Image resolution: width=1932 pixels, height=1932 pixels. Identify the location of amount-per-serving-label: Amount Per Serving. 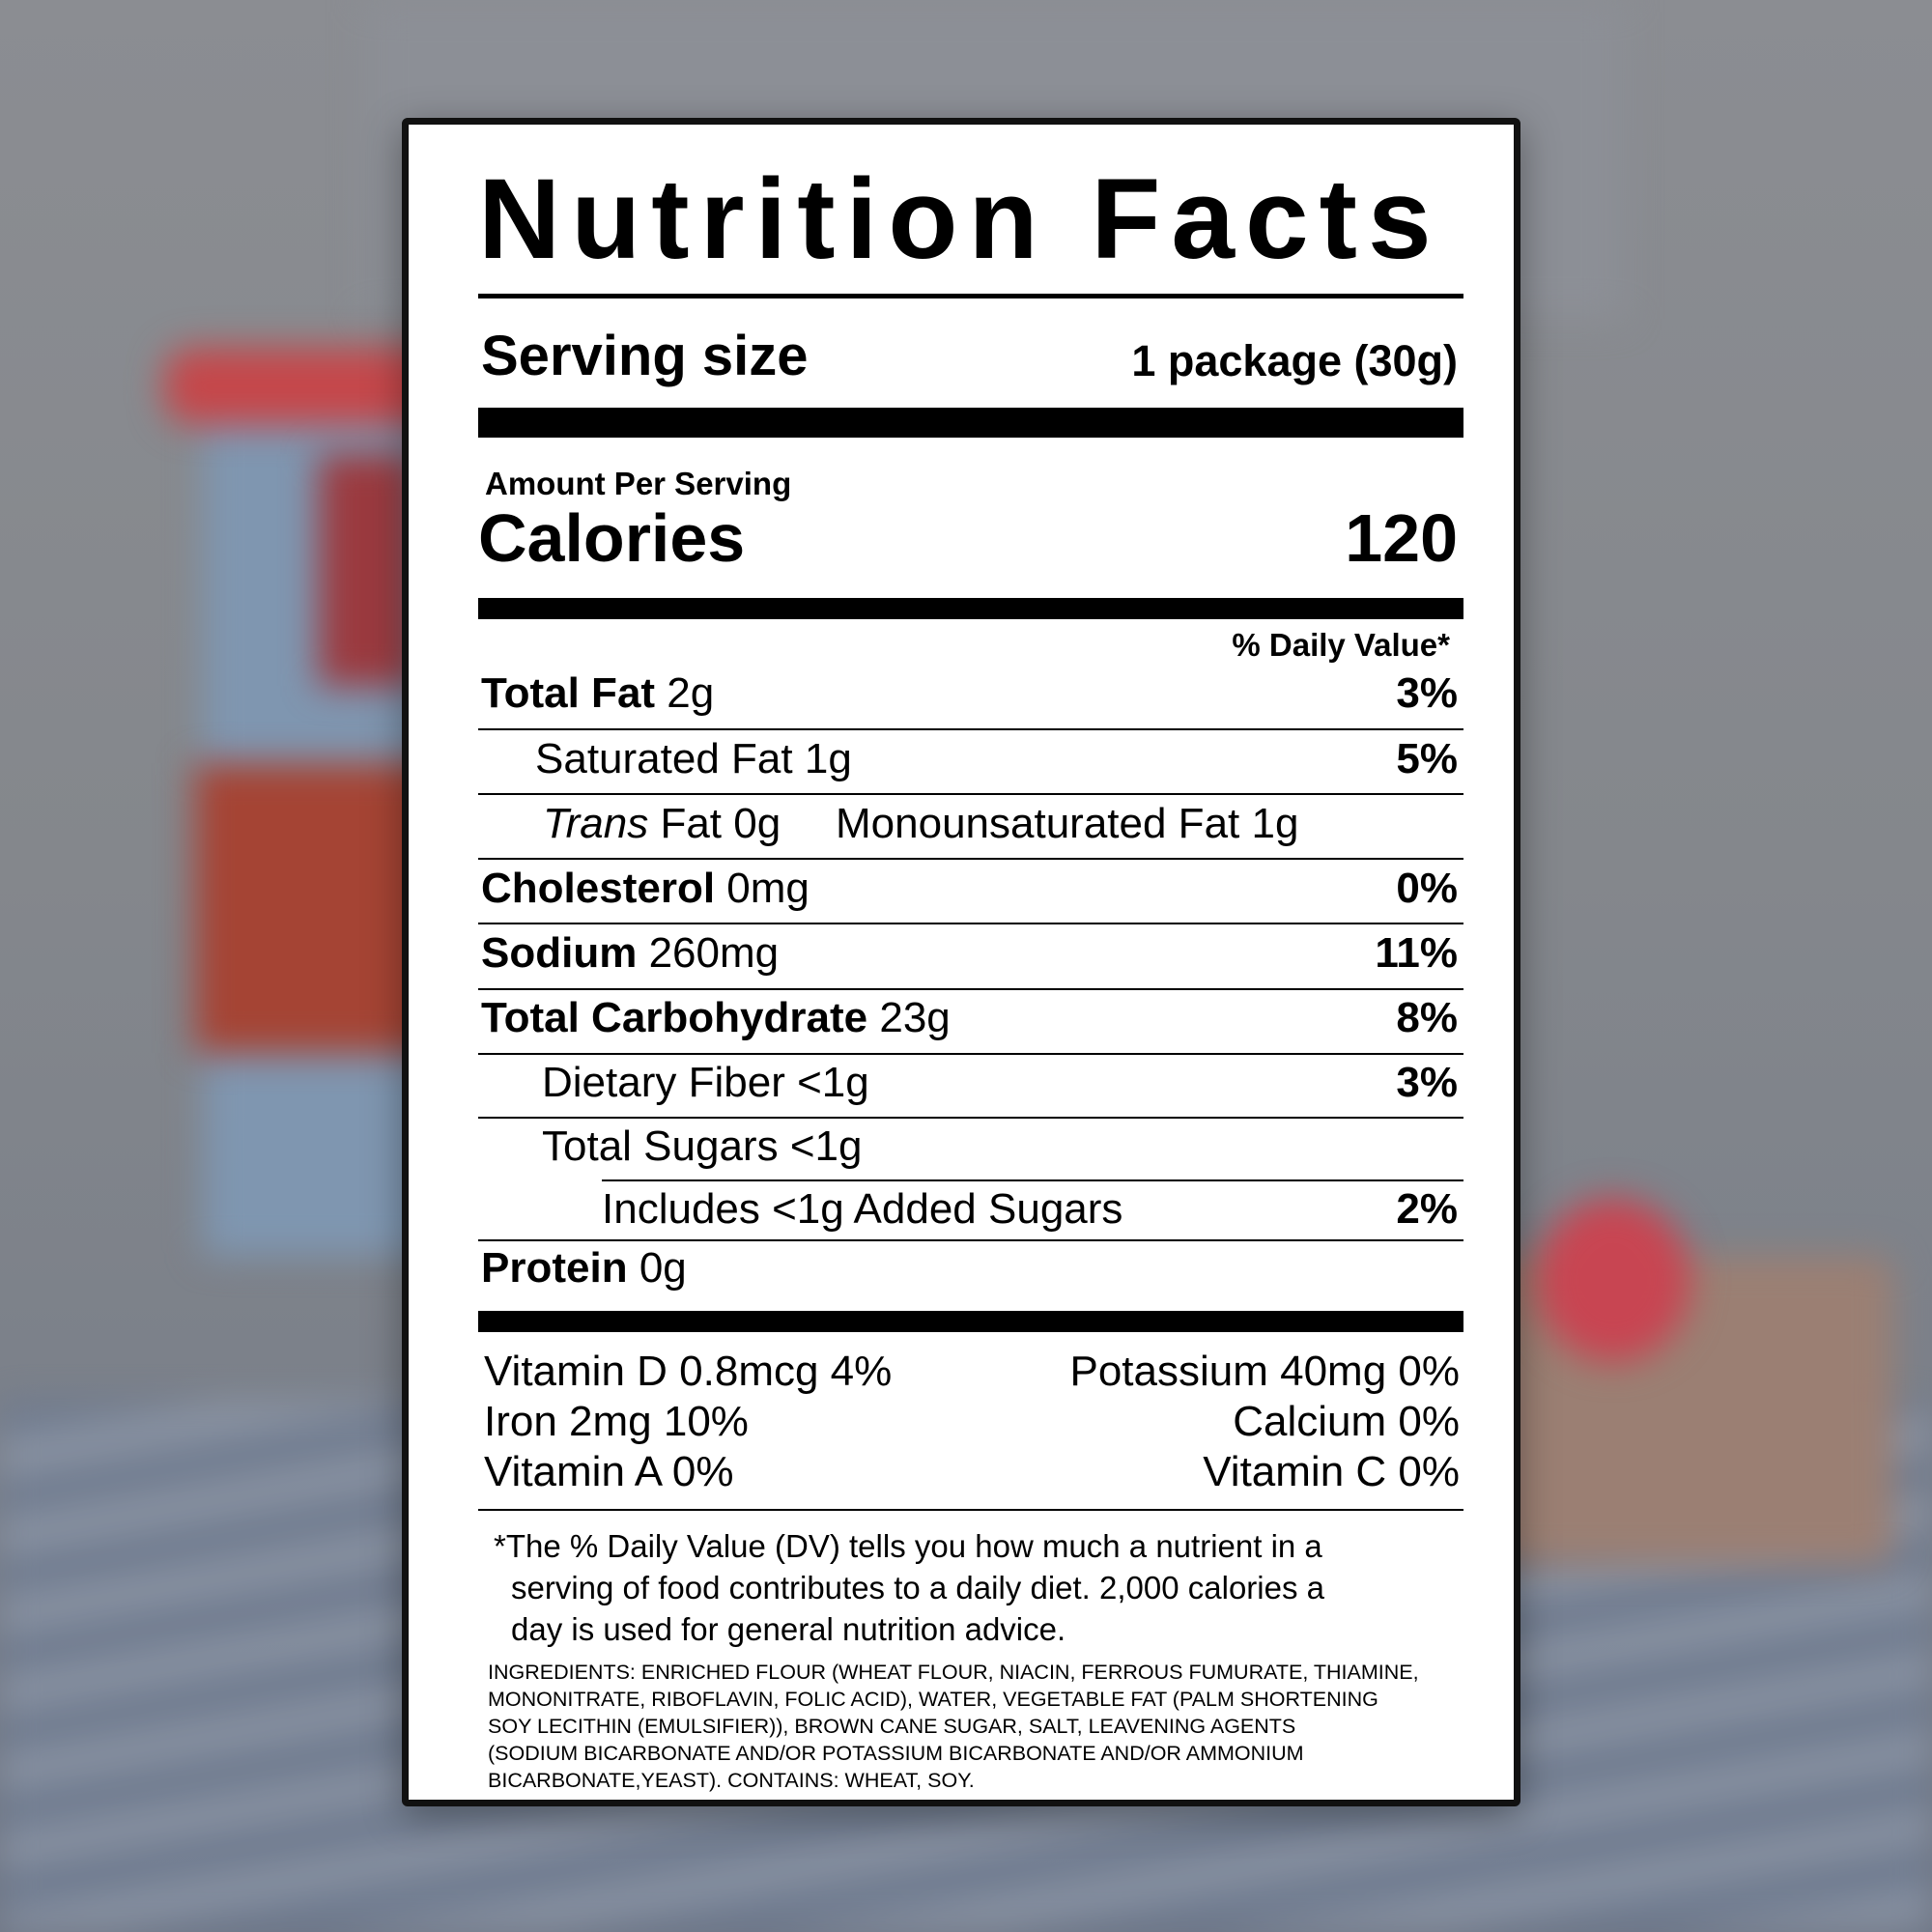
(638, 483).